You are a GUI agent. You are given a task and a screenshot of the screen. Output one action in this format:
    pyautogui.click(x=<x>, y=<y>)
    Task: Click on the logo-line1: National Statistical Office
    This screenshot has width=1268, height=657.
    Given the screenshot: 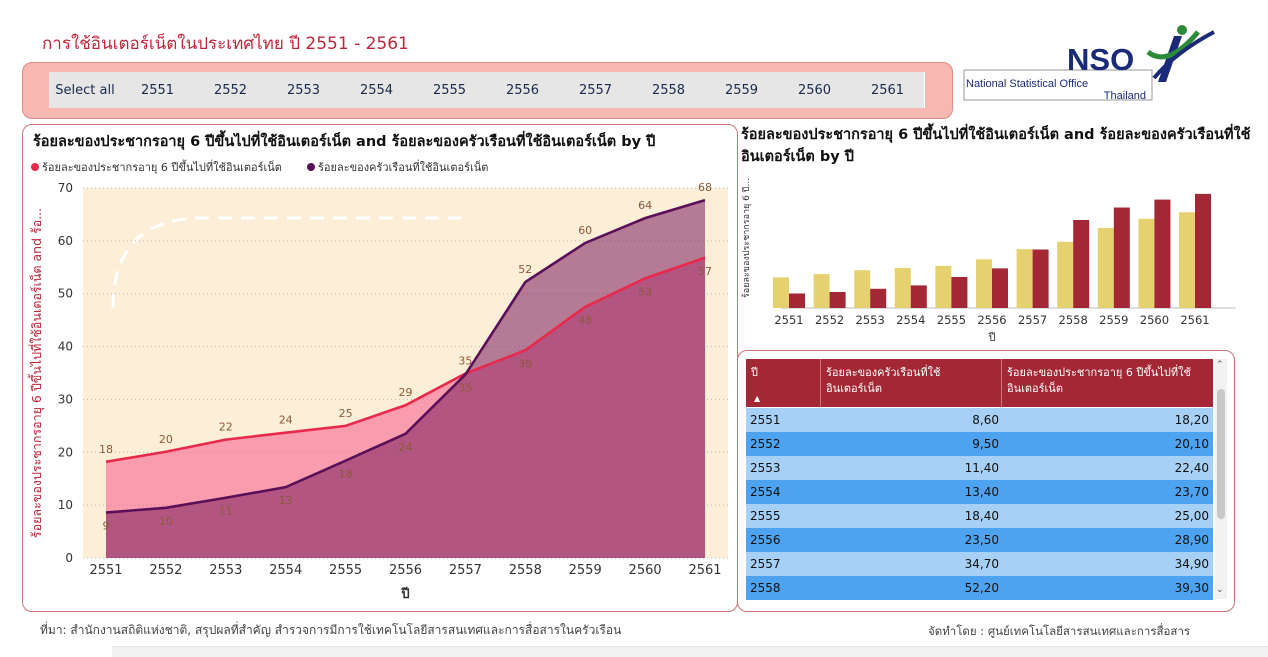 What is the action you would take?
    pyautogui.click(x=1027, y=84)
    